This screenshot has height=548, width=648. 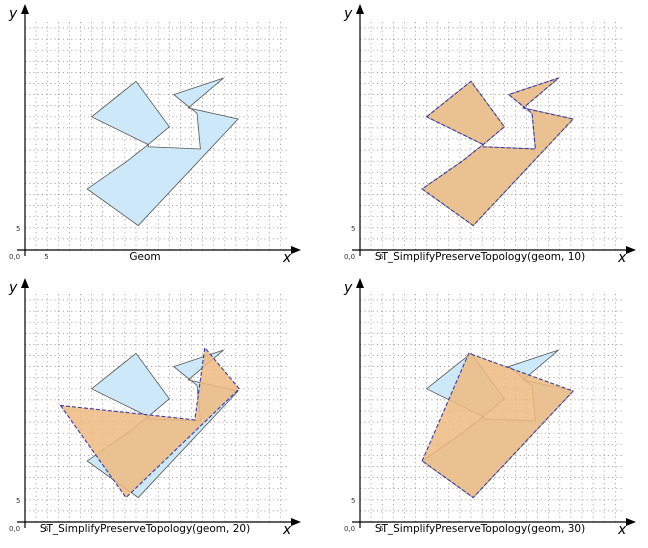 I want to click on subplot-caption: Geom, so click(x=144, y=257).